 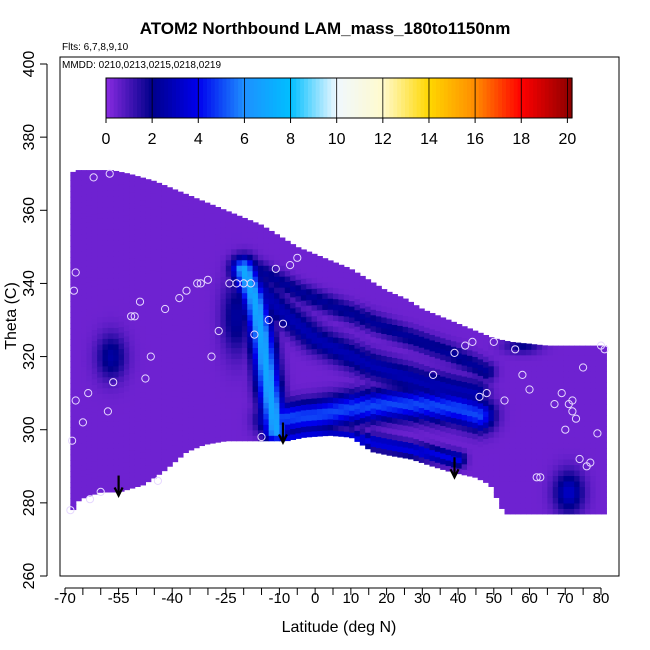 What do you see at coordinates (29, 576) in the screenshot?
I see `y-tick-label: 260` at bounding box center [29, 576].